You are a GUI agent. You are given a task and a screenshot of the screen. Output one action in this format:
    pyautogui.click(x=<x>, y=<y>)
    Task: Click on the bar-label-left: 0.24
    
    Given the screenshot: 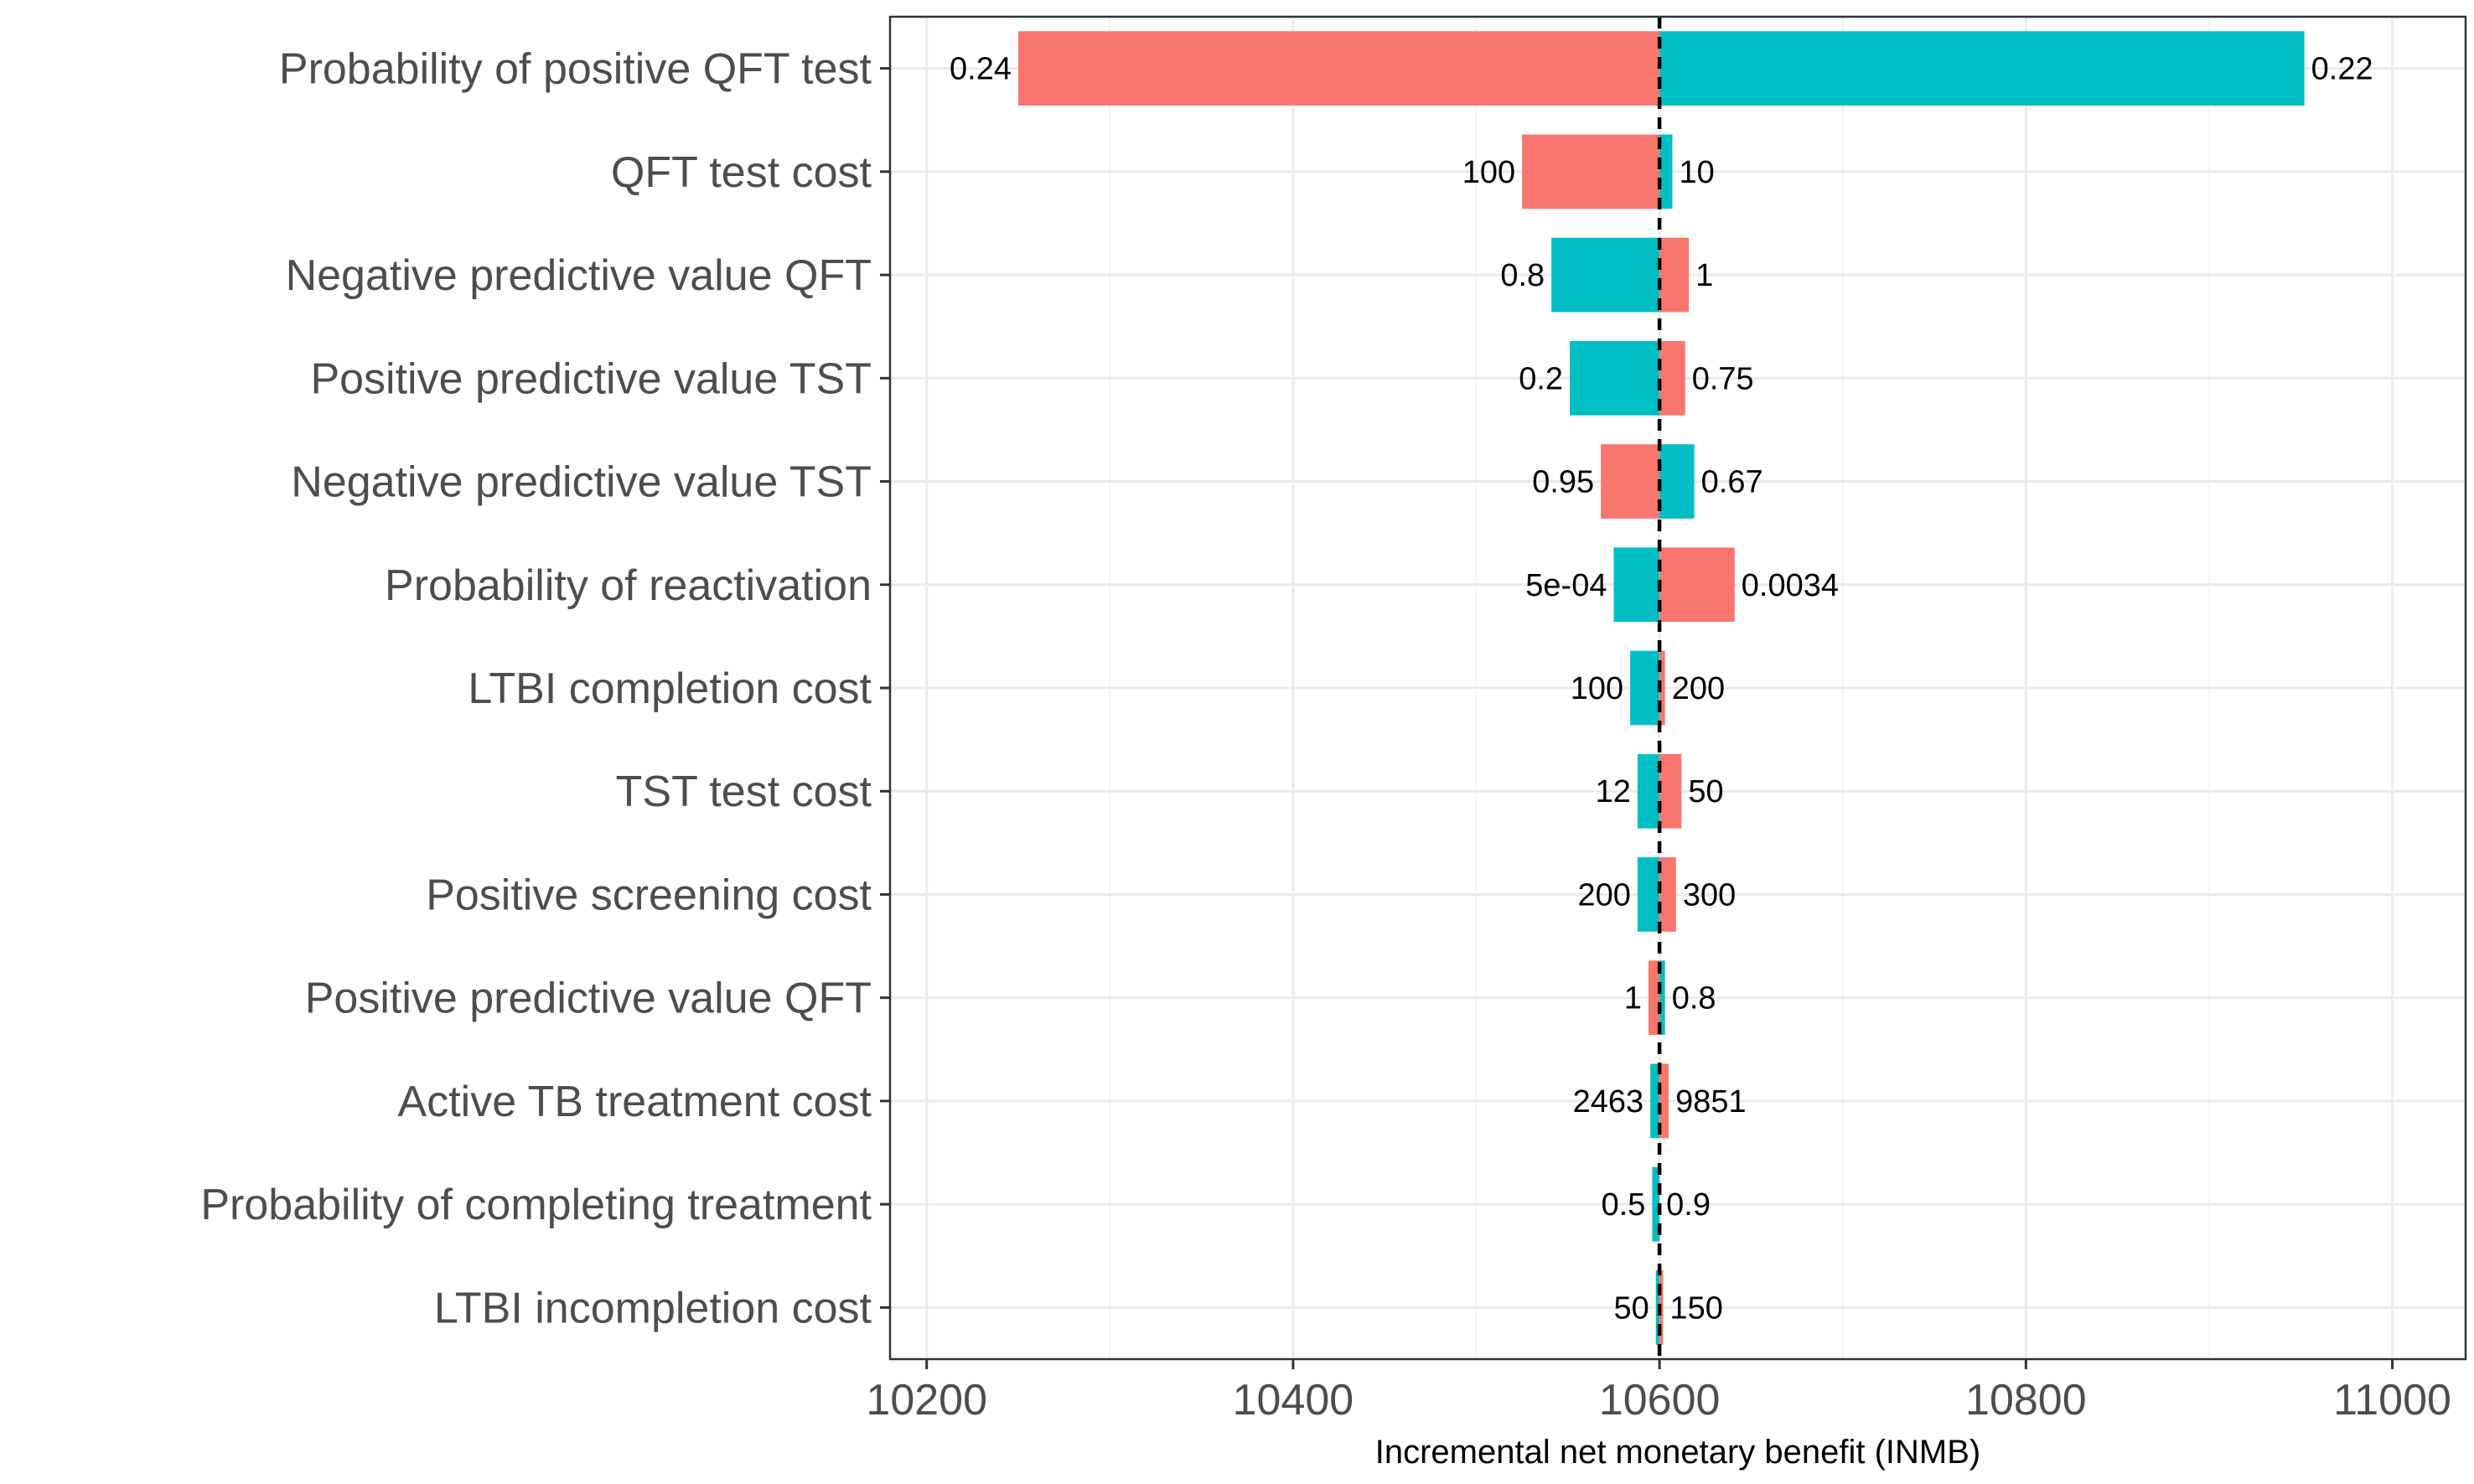 What is the action you would take?
    pyautogui.click(x=981, y=69)
    